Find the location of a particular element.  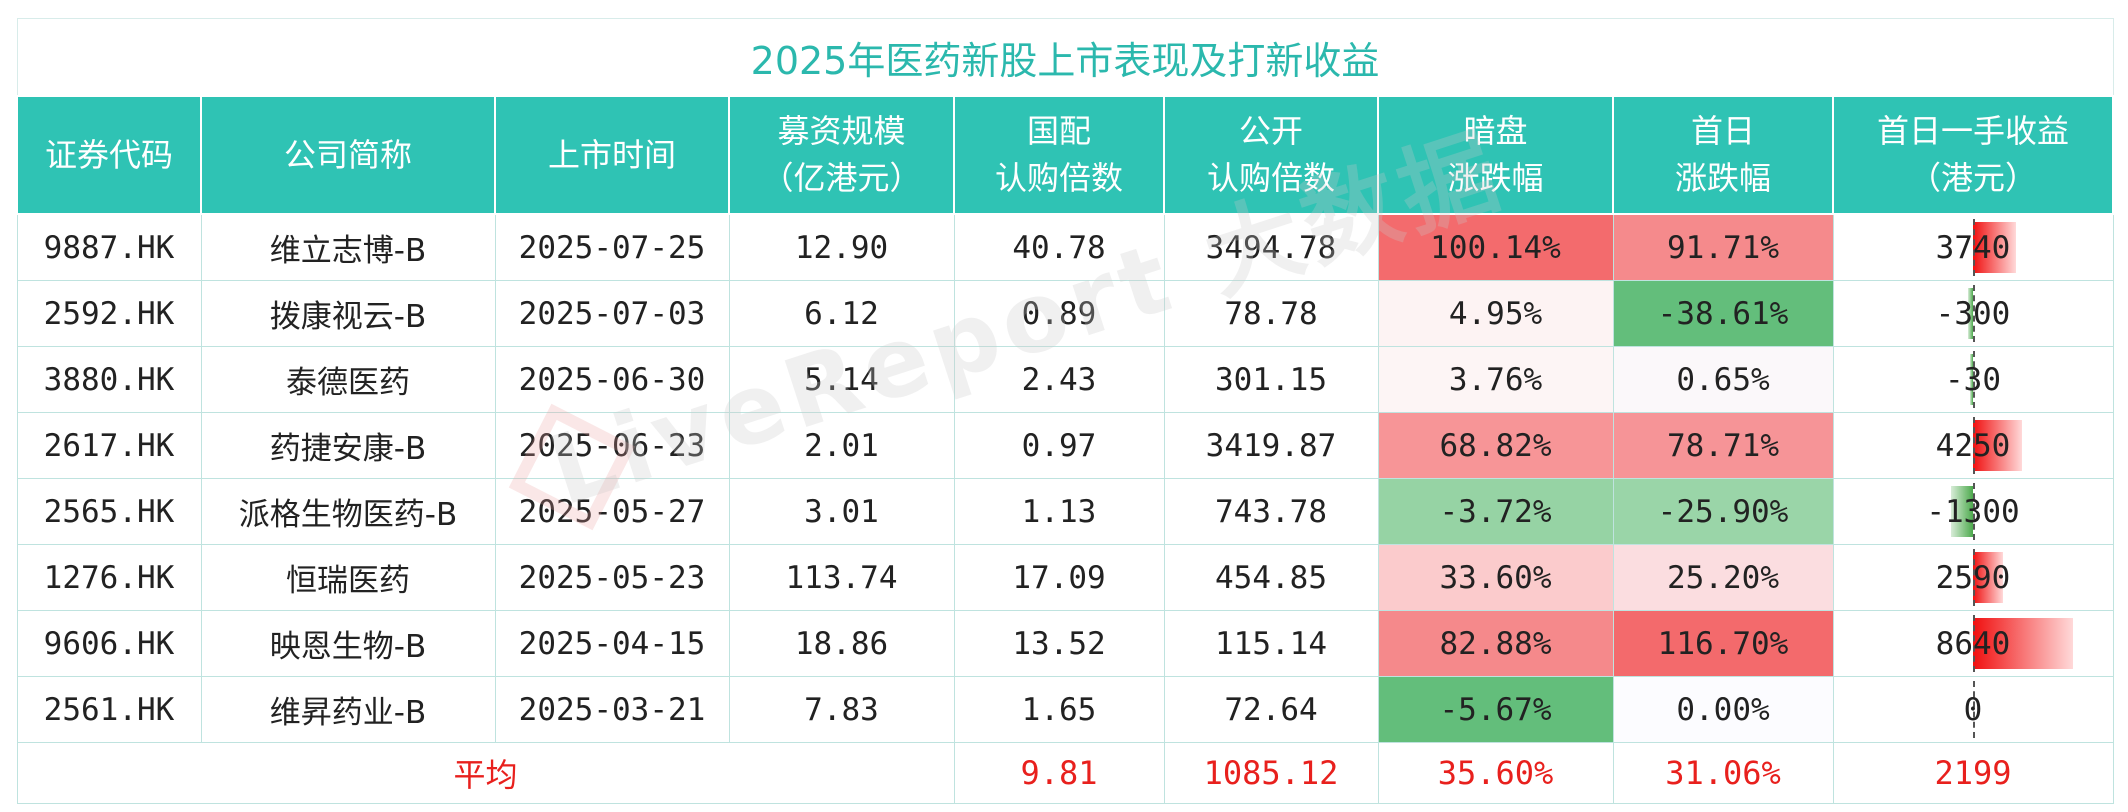

cell-date: 2025-06-30 is located at coordinates (612, 379).